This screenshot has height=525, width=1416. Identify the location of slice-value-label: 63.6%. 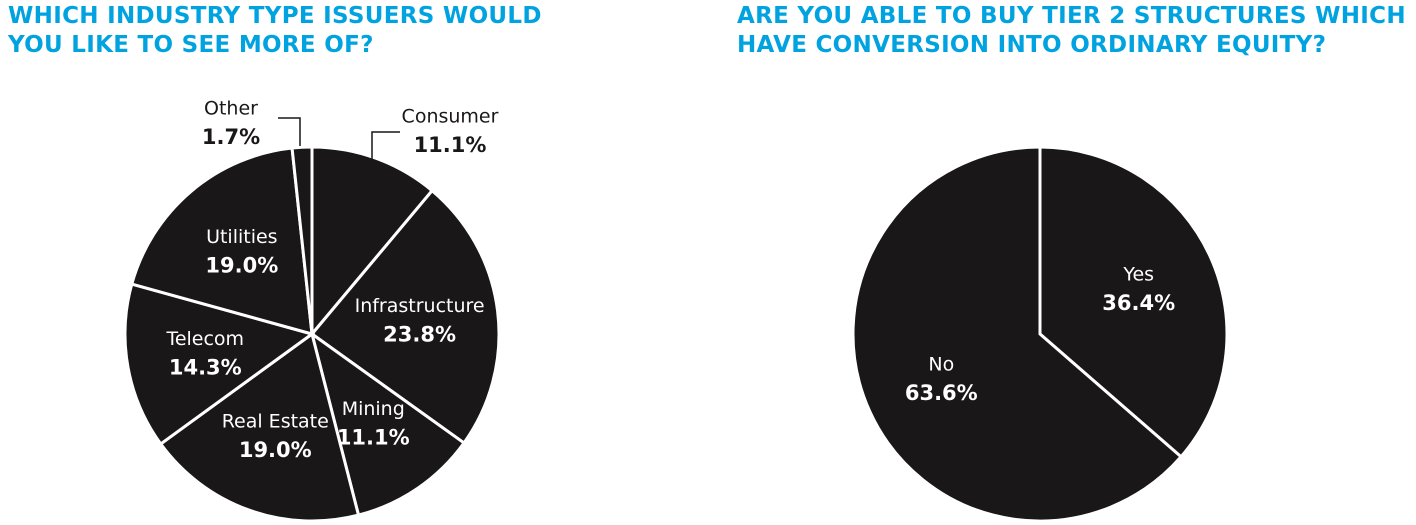
(941, 393).